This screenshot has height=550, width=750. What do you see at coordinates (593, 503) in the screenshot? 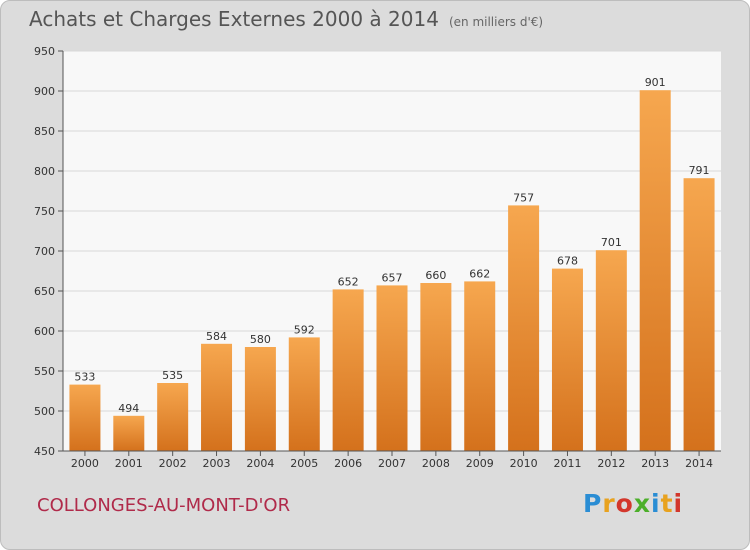
I see `logo-letter: P` at bounding box center [593, 503].